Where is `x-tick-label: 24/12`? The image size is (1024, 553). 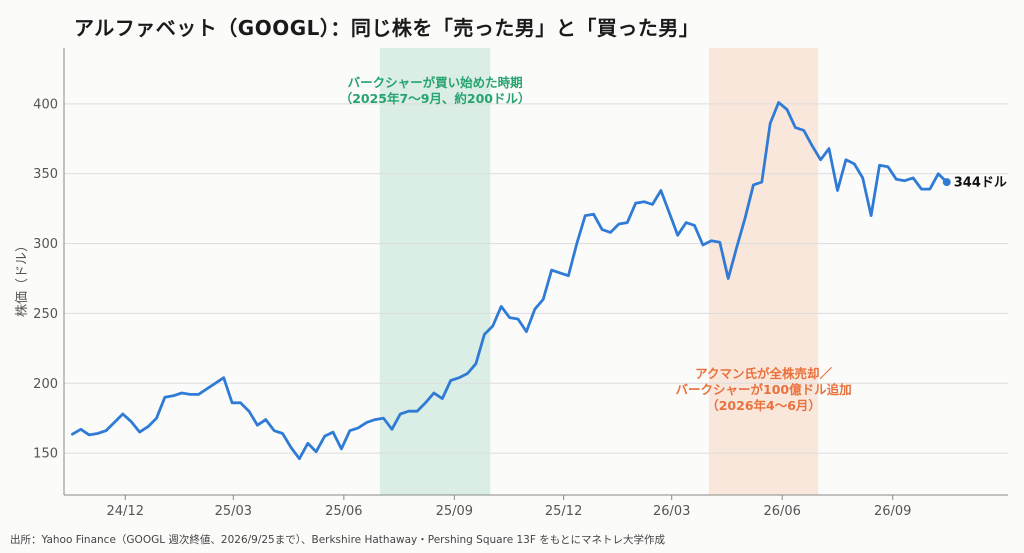
x-tick-label: 24/12 is located at coordinates (125, 511).